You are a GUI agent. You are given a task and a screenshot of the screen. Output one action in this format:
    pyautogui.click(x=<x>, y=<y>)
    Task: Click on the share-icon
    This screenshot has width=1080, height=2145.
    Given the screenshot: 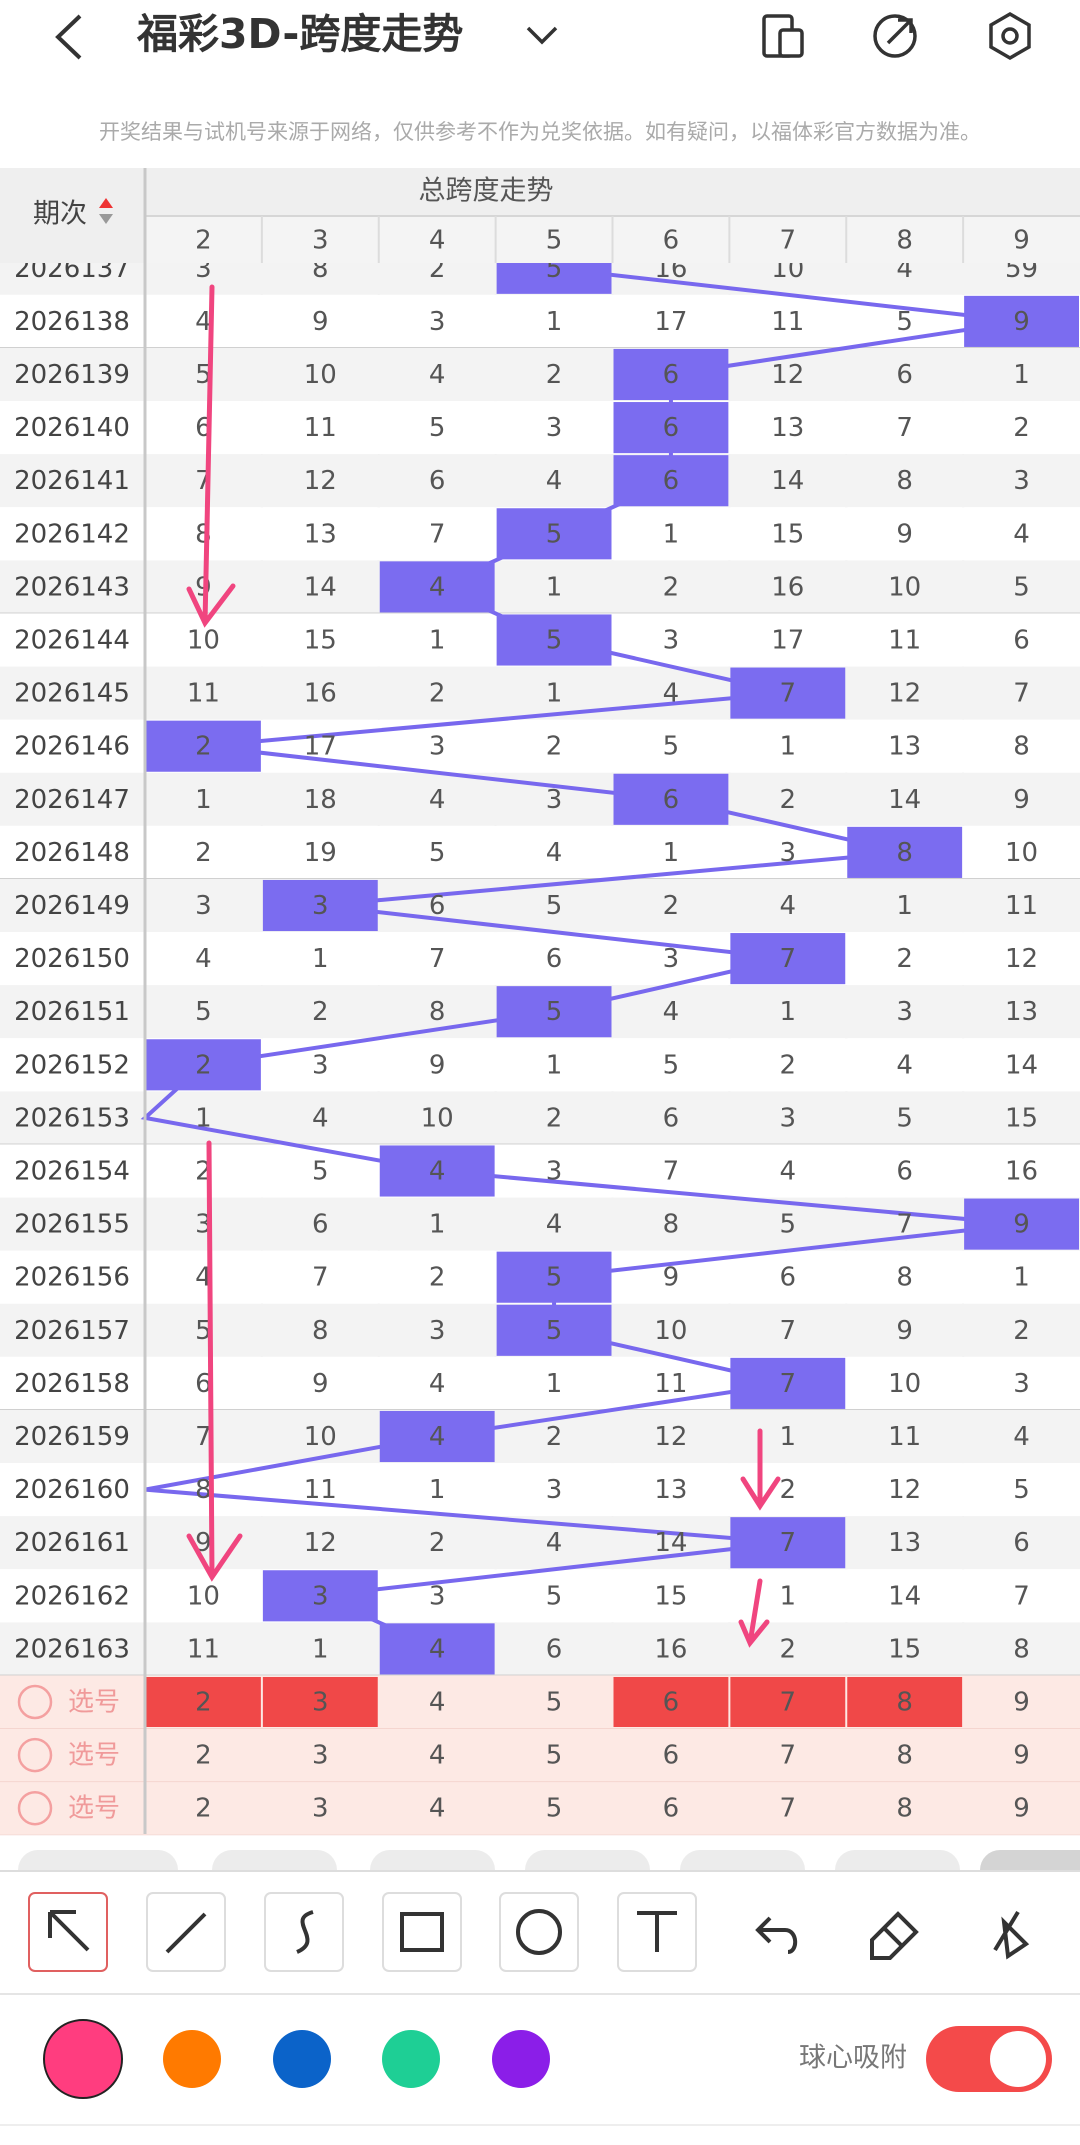 What is the action you would take?
    pyautogui.click(x=895, y=36)
    